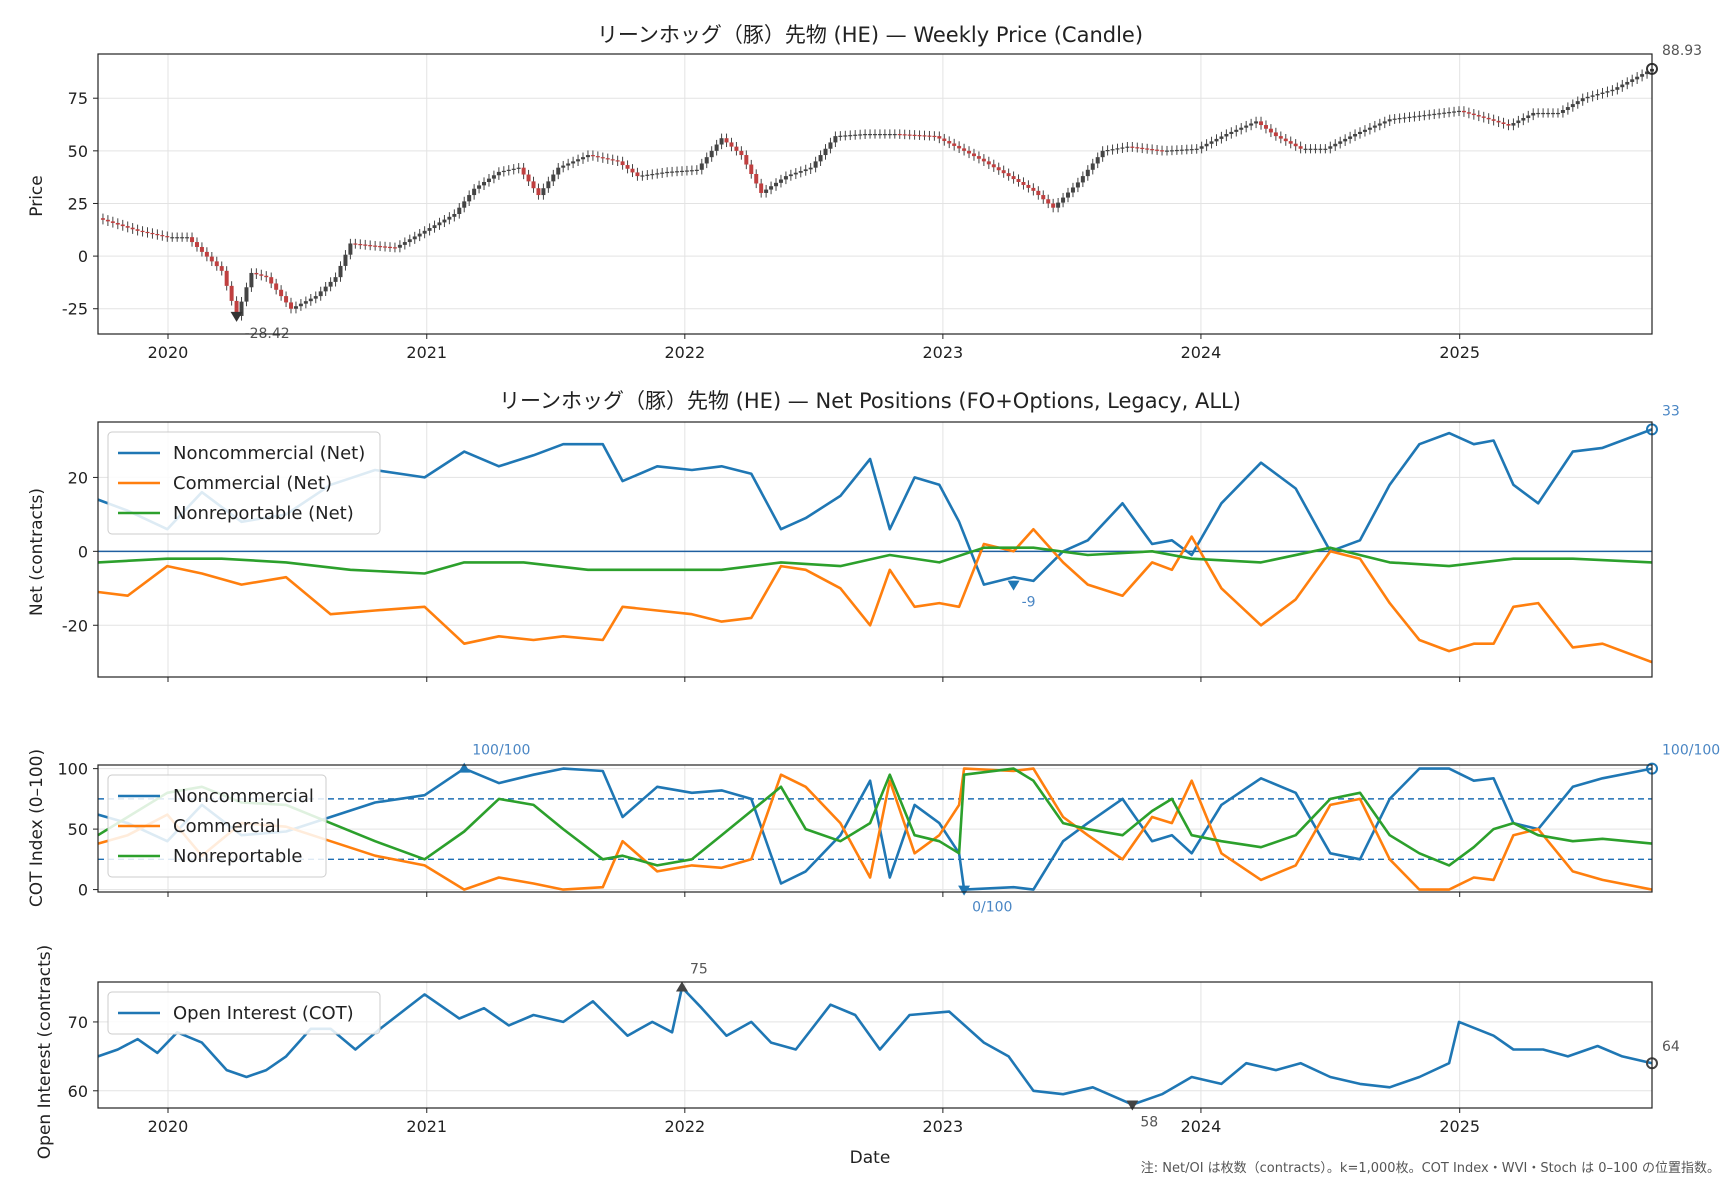 The width and height of the screenshot is (1728, 1180). Describe the element at coordinates (75, 309) in the screenshot. I see `y-tick-label: -25` at that location.